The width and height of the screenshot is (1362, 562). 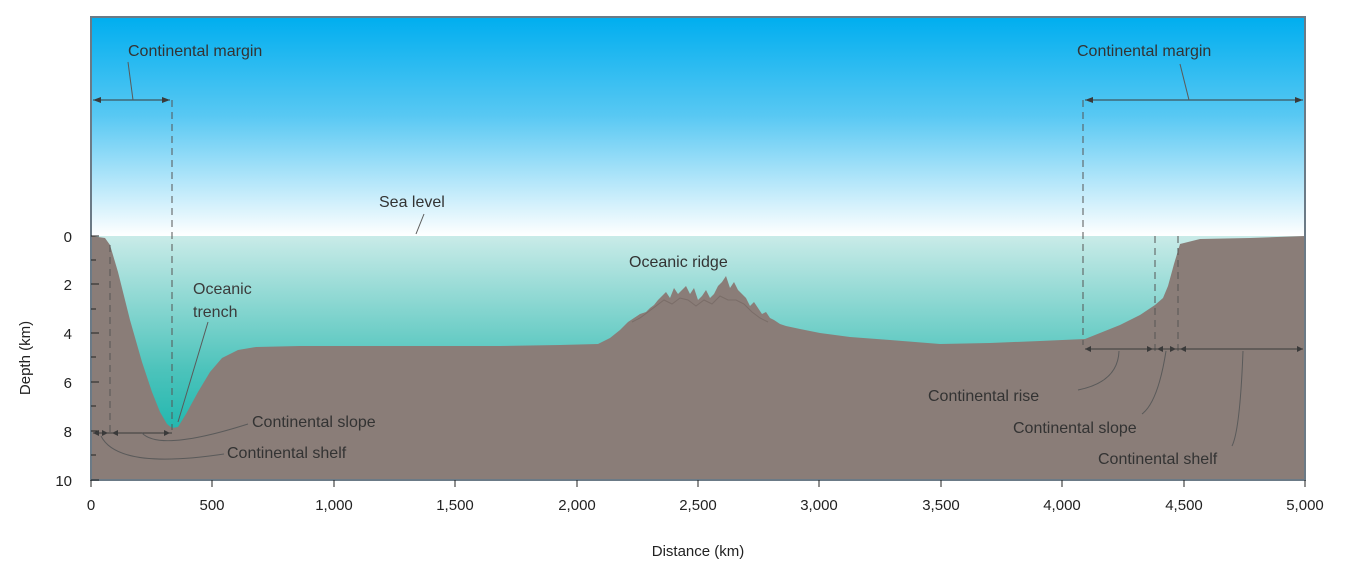 I want to click on margin-left-leader, so click(x=130, y=81).